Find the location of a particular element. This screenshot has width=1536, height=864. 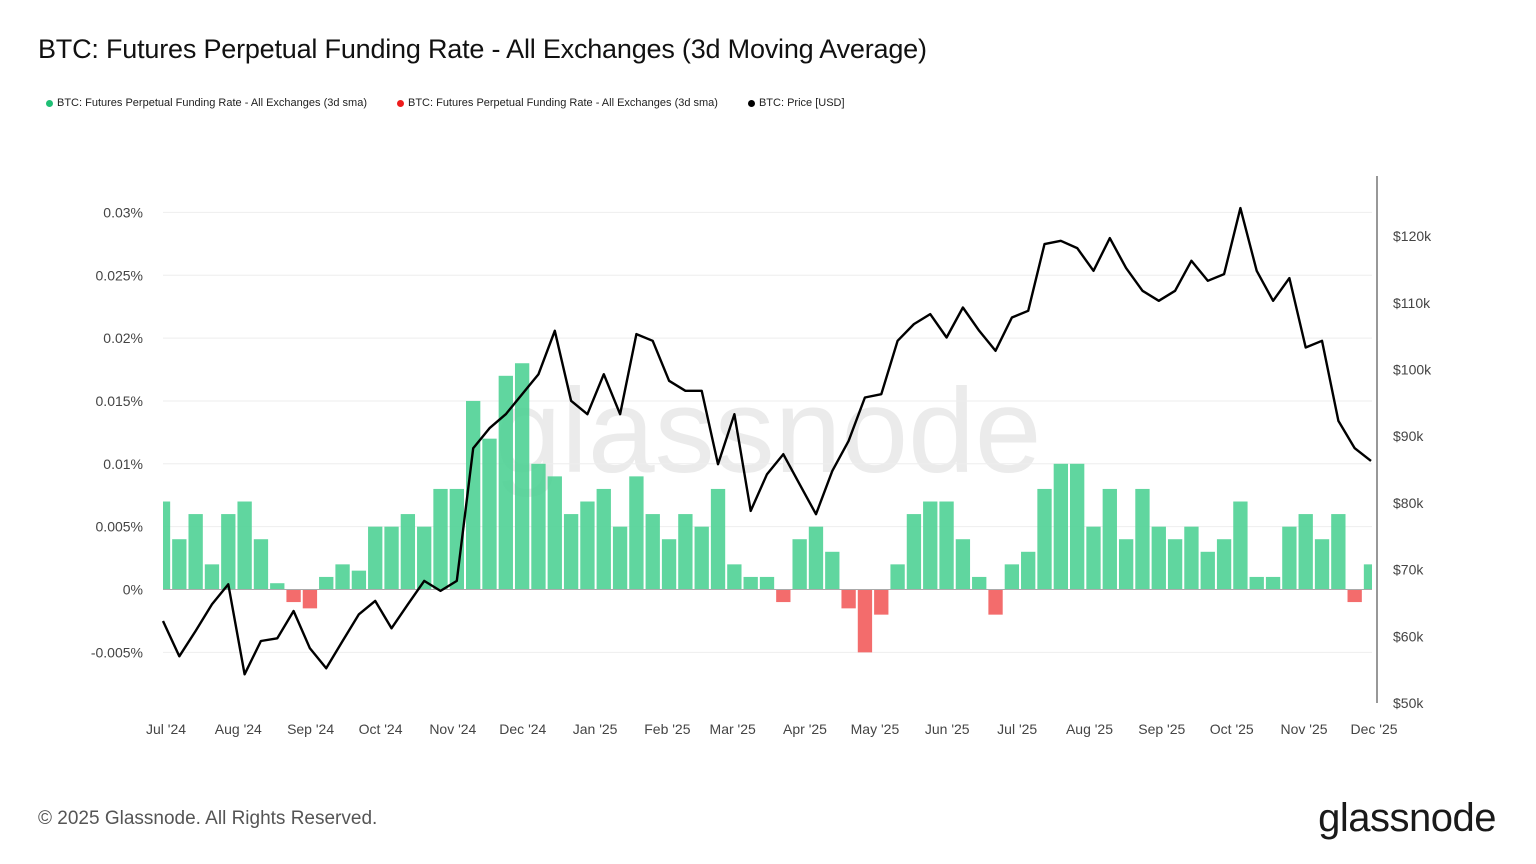

x-axis-tick-label: Aug '24 is located at coordinates (238, 729).